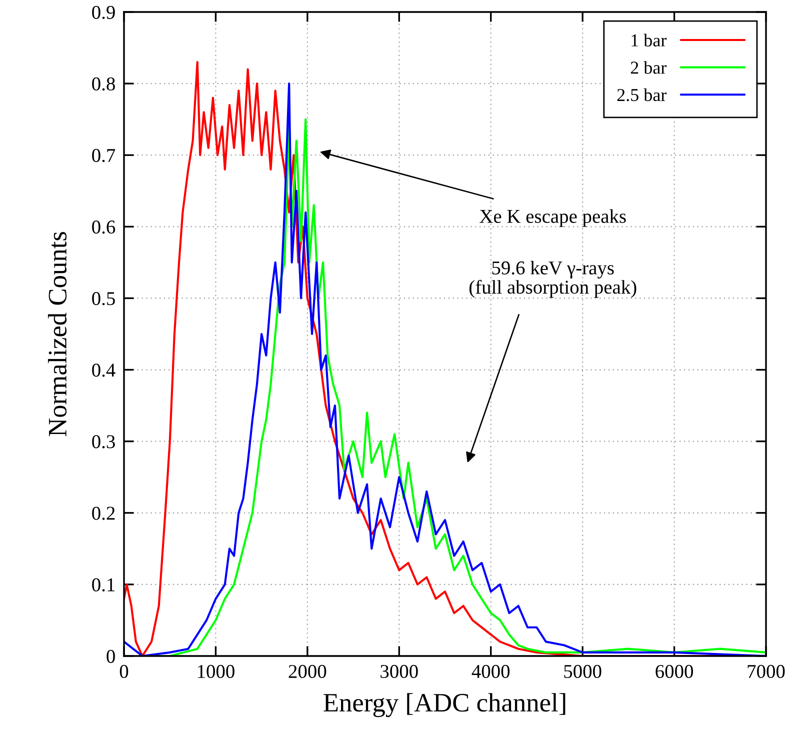 The width and height of the screenshot is (796, 735). Describe the element at coordinates (124, 671) in the screenshot. I see `x-tick-label: 0` at that location.